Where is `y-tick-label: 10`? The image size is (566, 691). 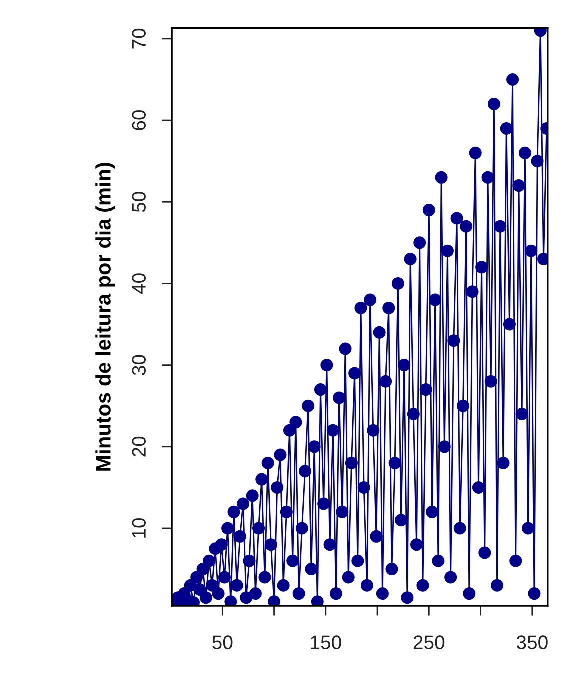
y-tick-label: 10 is located at coordinates (139, 528).